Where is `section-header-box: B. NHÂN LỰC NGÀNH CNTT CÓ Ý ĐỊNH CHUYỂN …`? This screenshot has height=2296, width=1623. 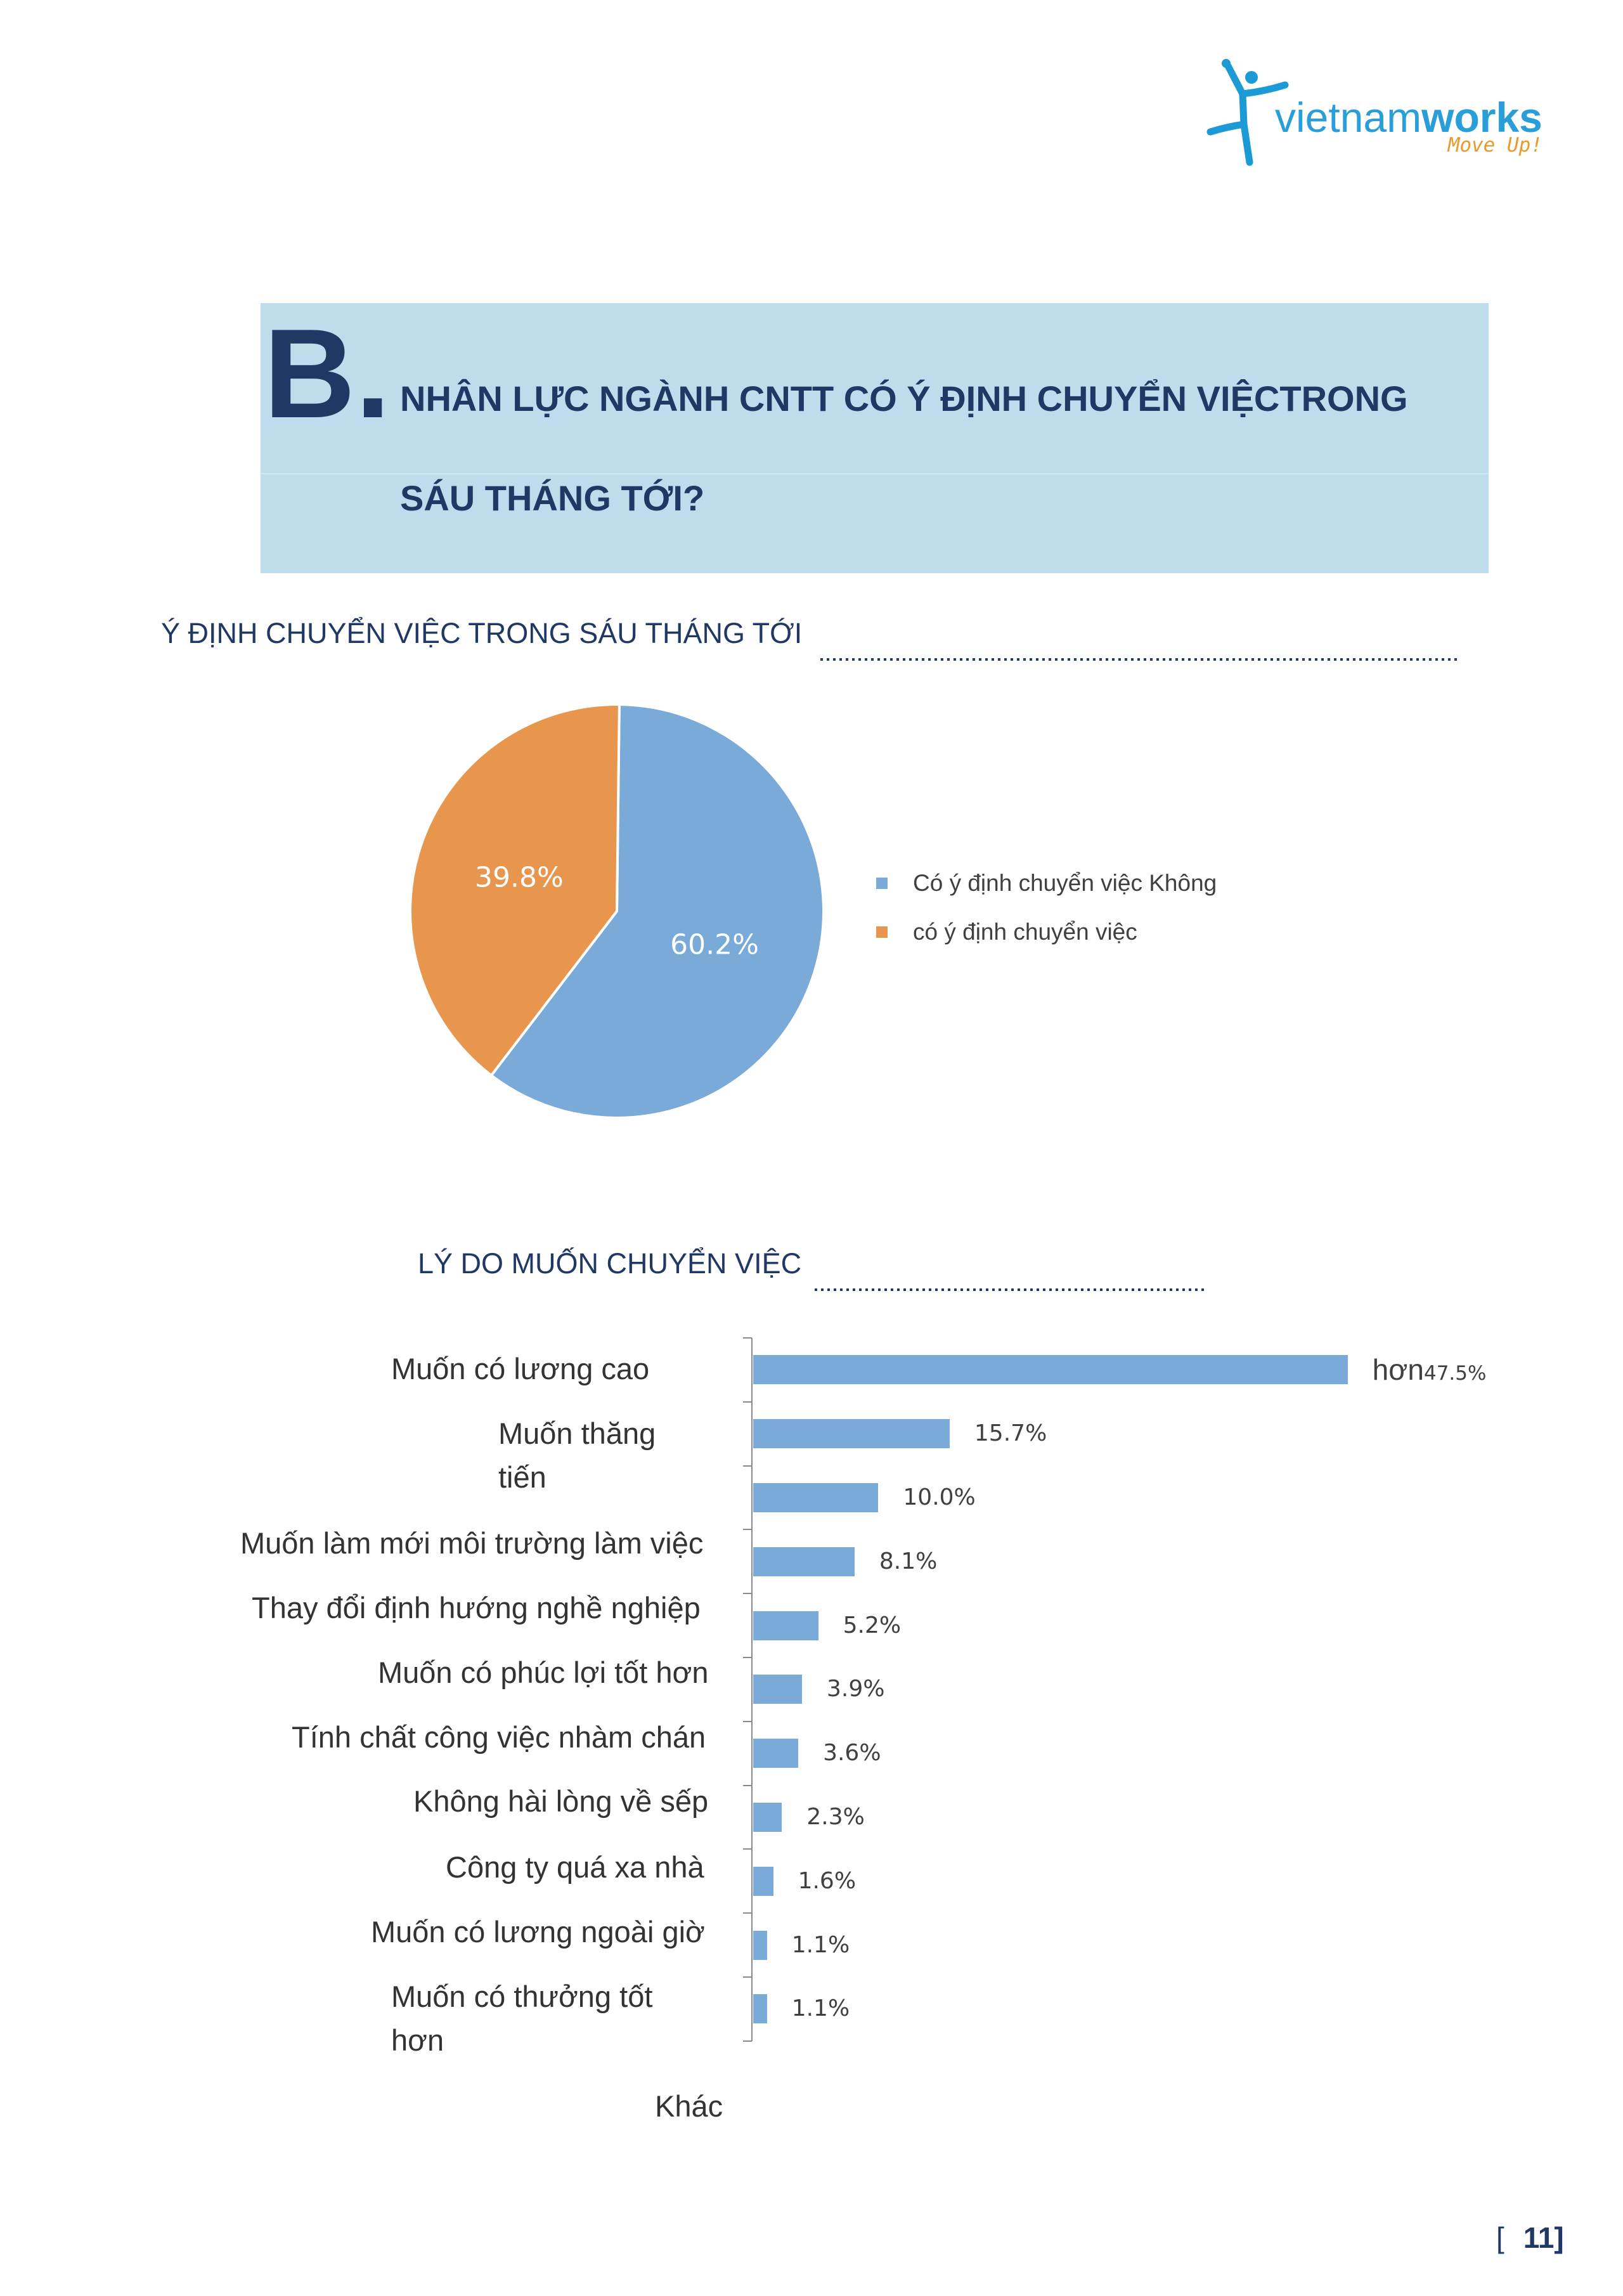
section-header-box: B. NHÂN LỰC NGÀNH CNTT CÓ Ý ĐỊNH CHUYỂN … is located at coordinates (875, 438).